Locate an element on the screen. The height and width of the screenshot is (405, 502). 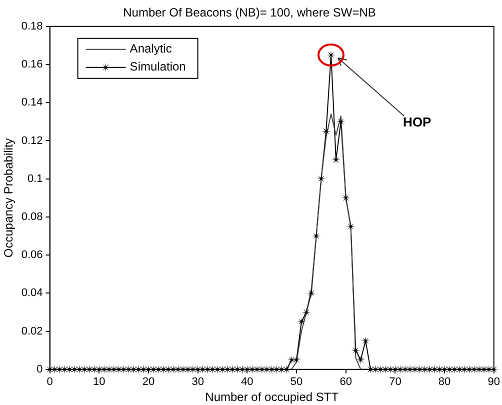
y-tick-label: 0.12 is located at coordinates (32, 140).